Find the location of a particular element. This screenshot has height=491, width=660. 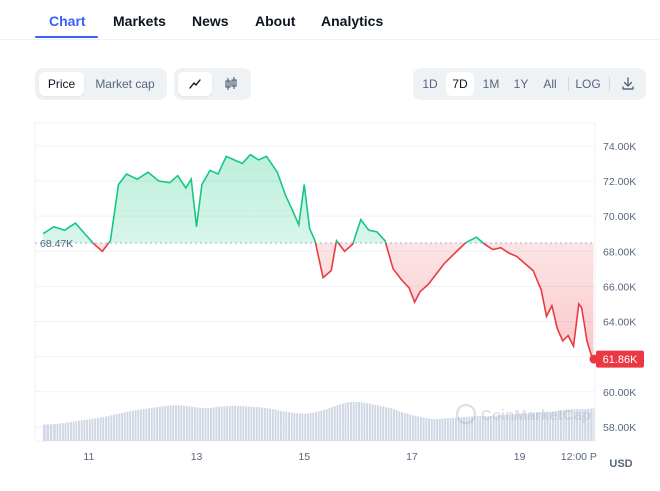

y-tick-label: 60.00K is located at coordinates (619, 393).